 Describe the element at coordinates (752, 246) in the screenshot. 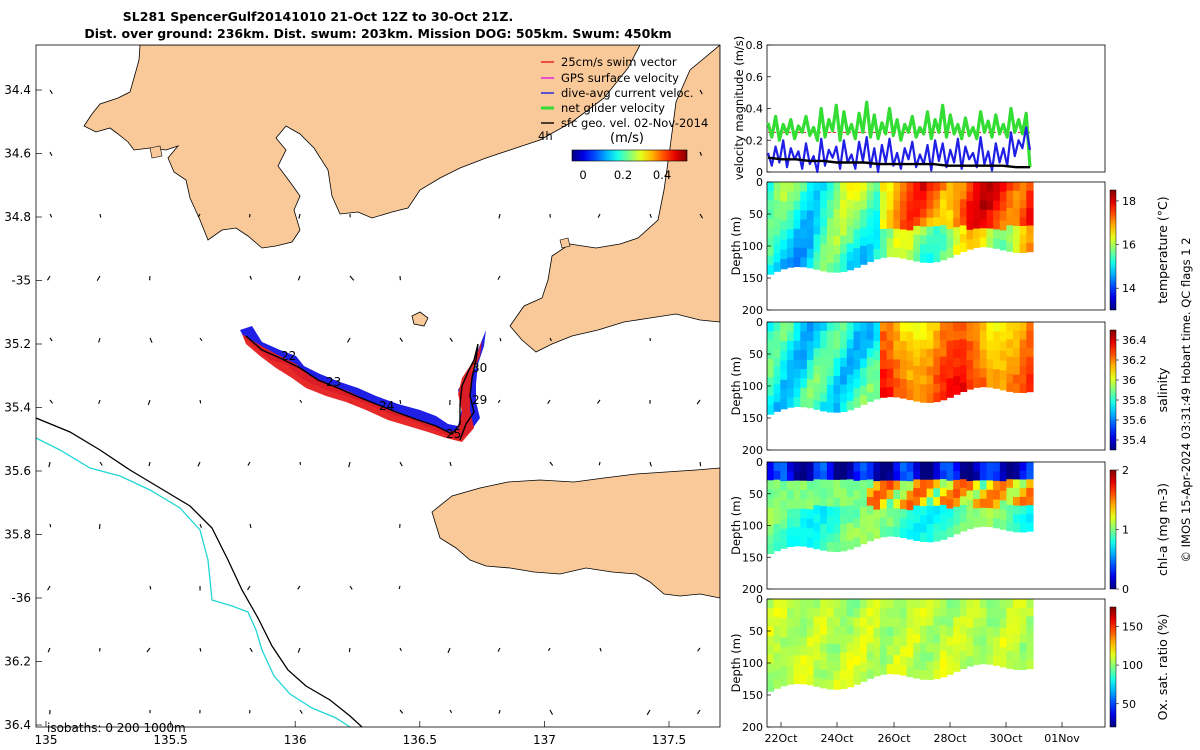

I see `depth-tick-label: 100` at that location.